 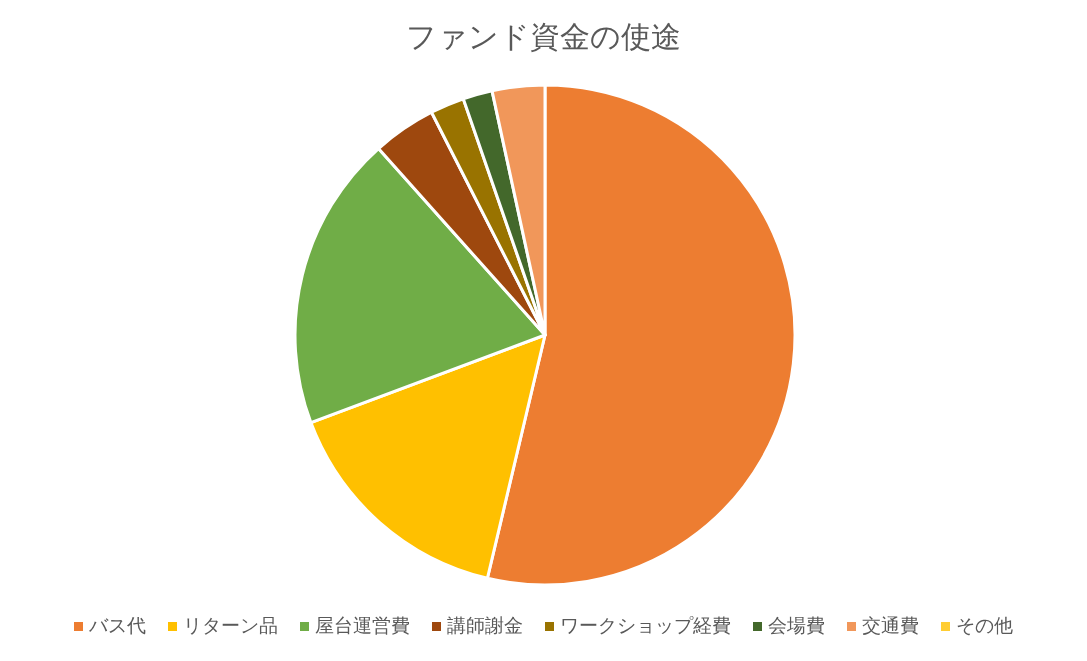 What do you see at coordinates (117, 625) in the screenshot?
I see `legend-label: バス代` at bounding box center [117, 625].